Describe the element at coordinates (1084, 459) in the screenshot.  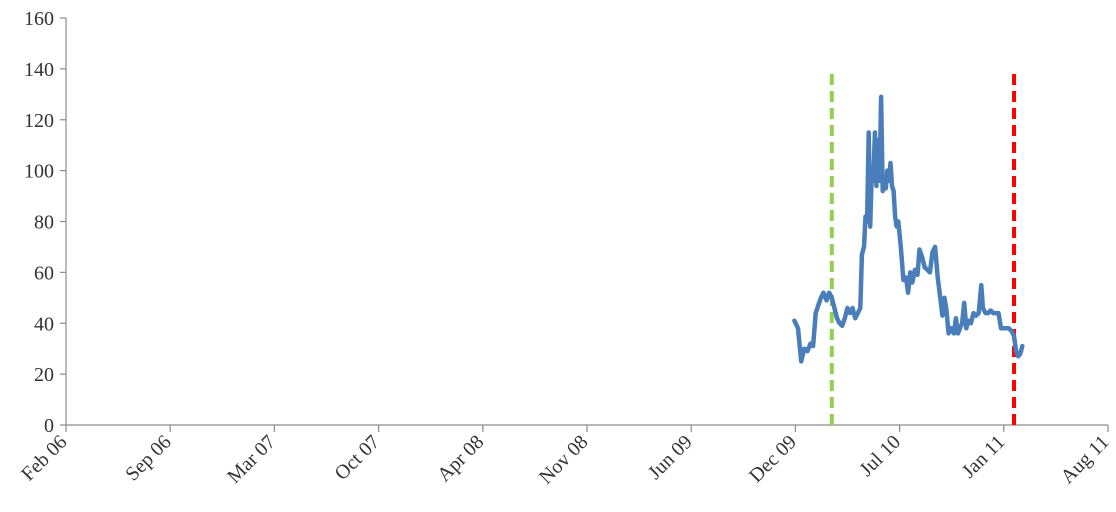
I see `x-tick-label: Aug 11` at that location.